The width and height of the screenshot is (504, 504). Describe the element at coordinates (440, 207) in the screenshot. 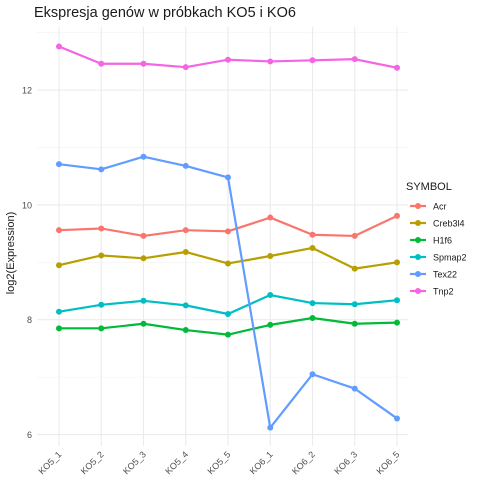

I see `legend-label: Acr` at that location.